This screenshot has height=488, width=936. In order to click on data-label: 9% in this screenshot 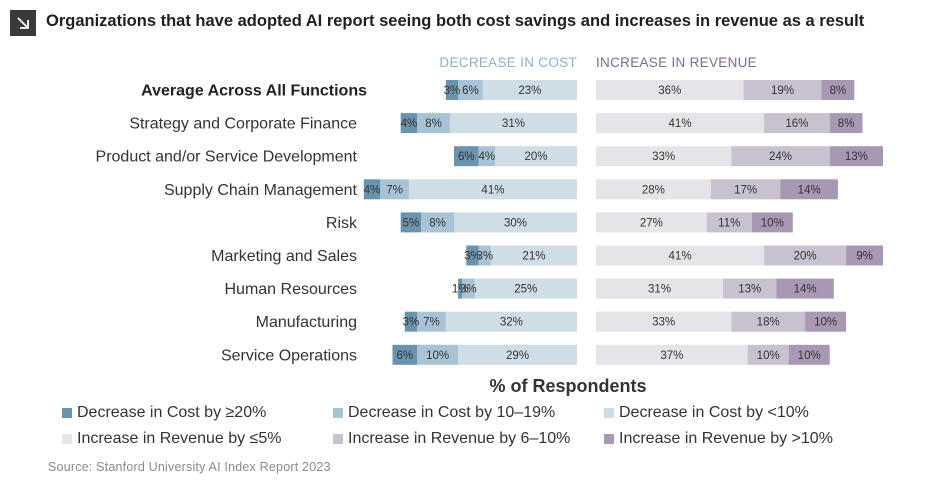, I will do `click(864, 257)`.